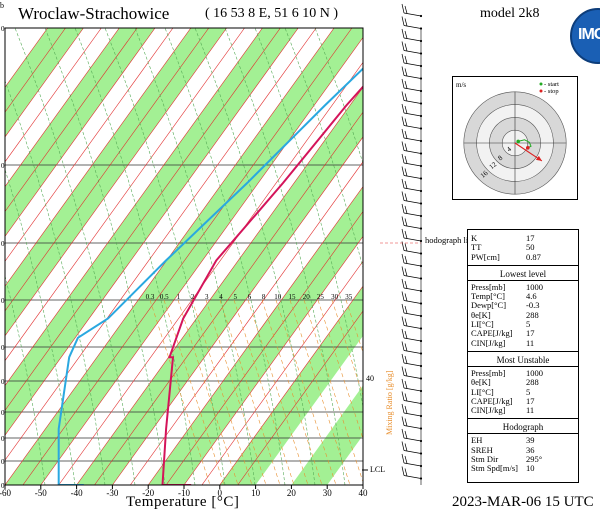 This screenshot has height=513, width=600. Describe the element at coordinates (193, 297) in the screenshot. I see `mixing-ratio-tick: 2` at that location.